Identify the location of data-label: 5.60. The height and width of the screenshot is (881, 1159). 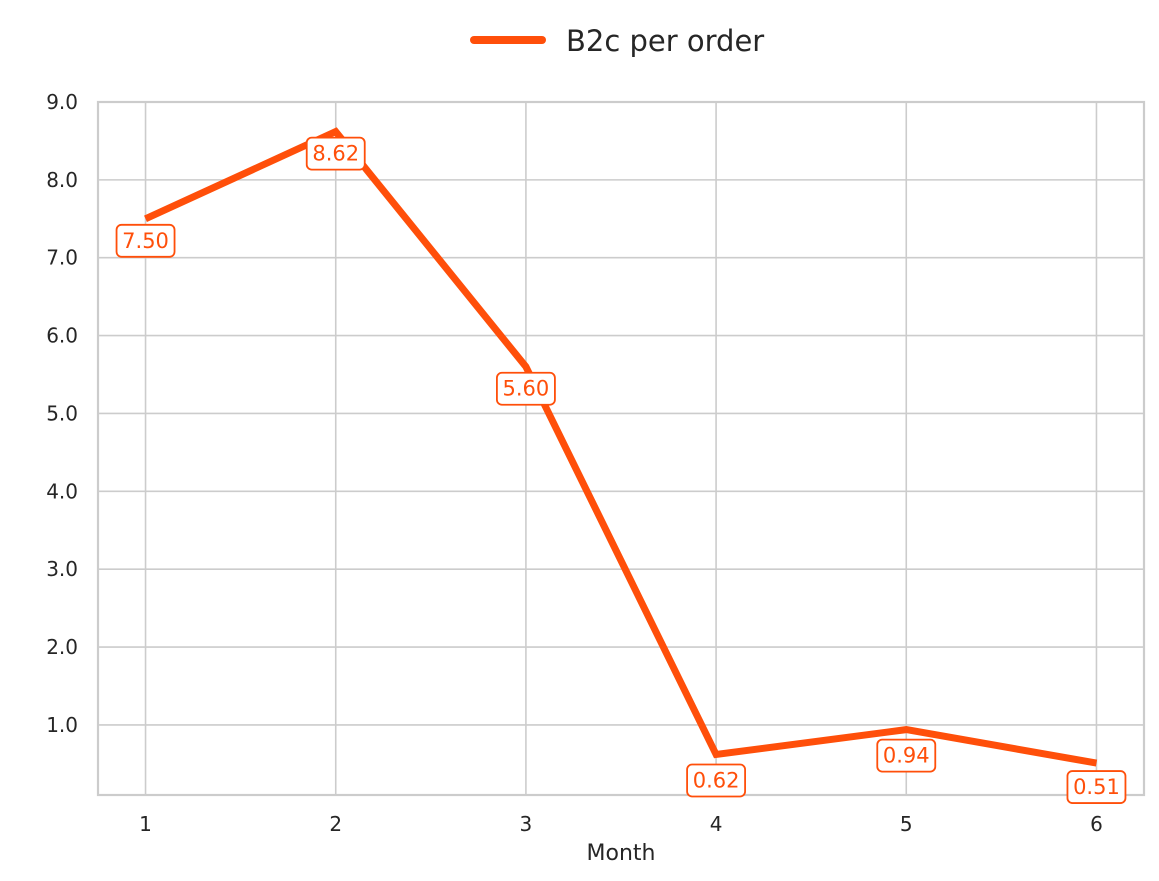
(526, 389).